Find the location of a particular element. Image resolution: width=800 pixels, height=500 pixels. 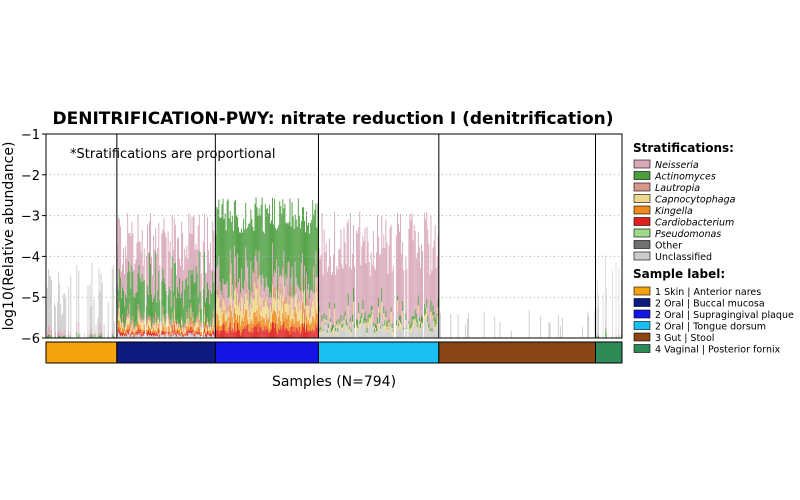

sample-group-band is located at coordinates (517, 352).